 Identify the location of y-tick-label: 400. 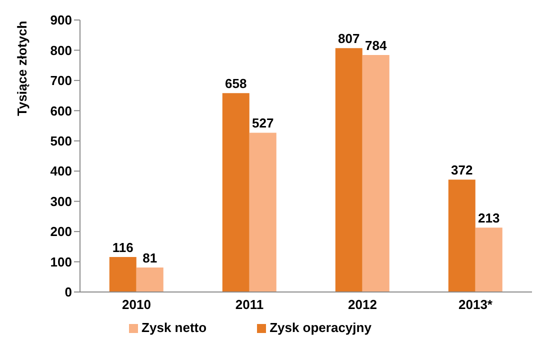
(61, 171).